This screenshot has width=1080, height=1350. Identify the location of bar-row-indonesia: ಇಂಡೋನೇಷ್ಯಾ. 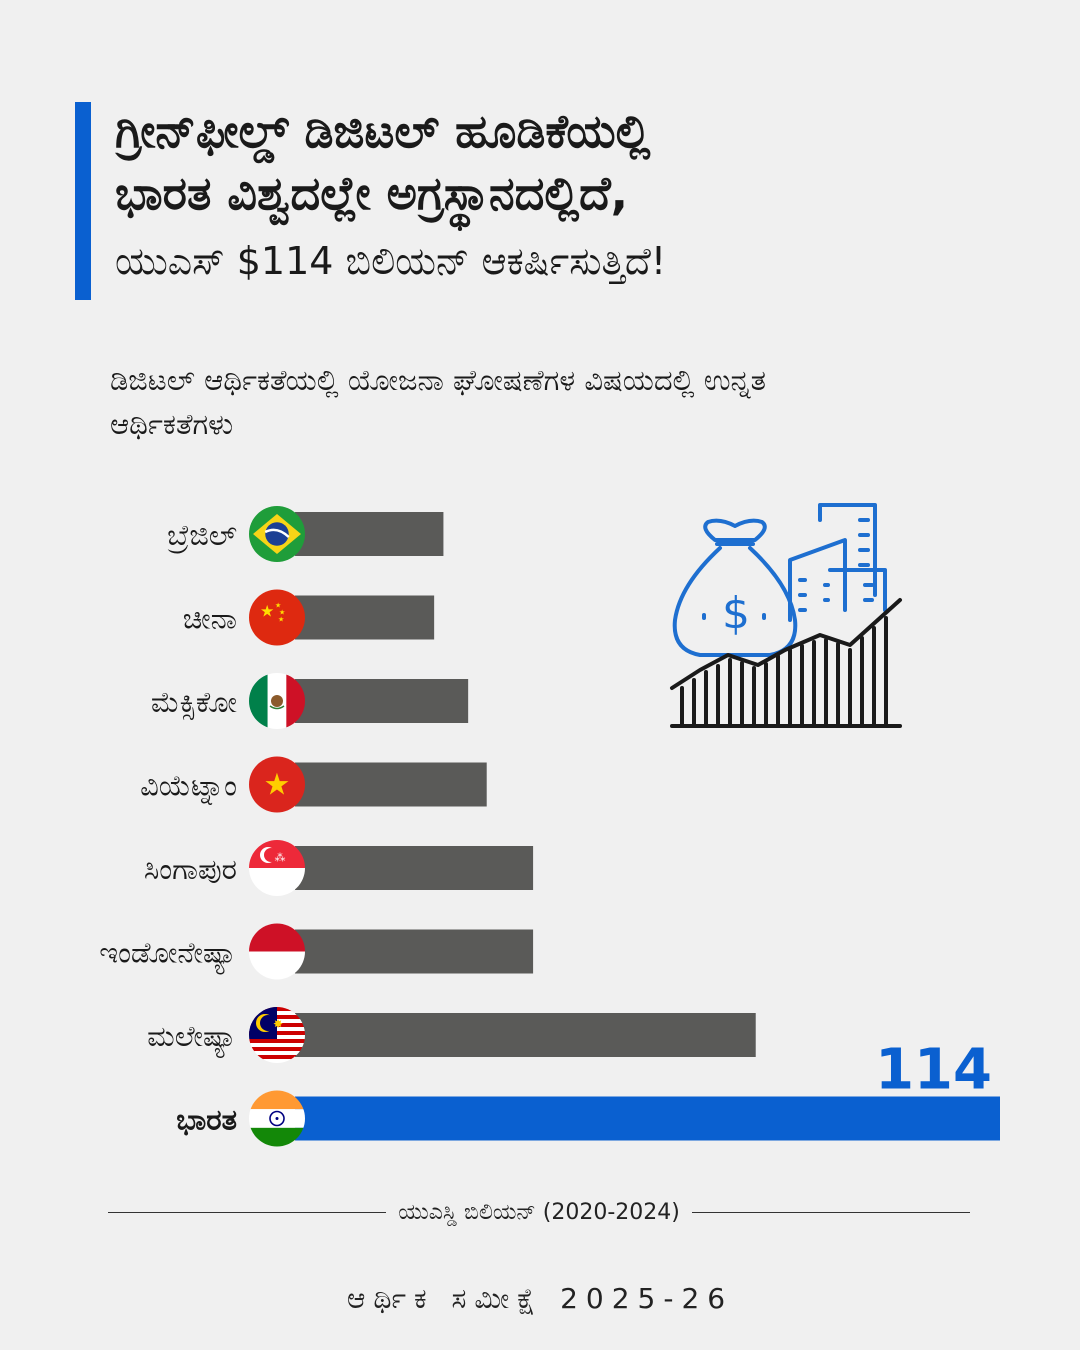
(316, 951).